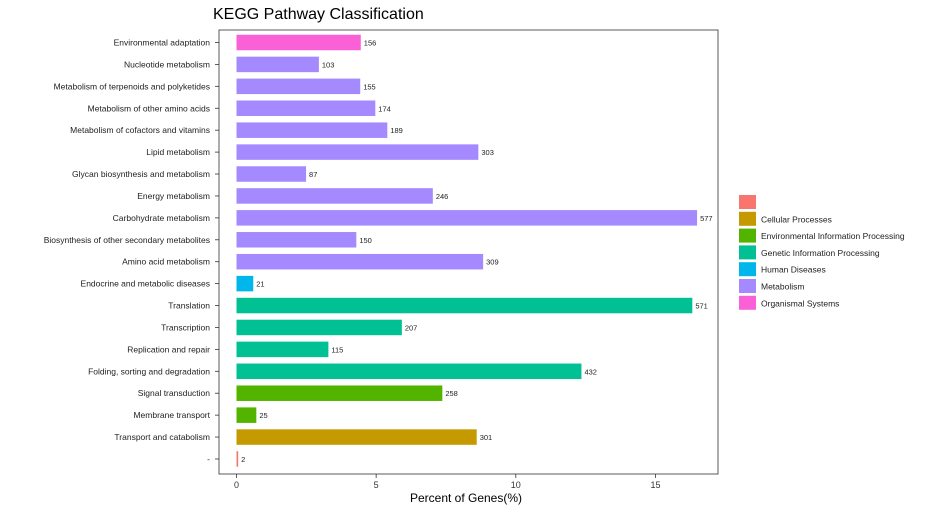 The height and width of the screenshot is (519, 939). What do you see at coordinates (208, 459) in the screenshot?
I see `category-label-unlabeled: -` at bounding box center [208, 459].